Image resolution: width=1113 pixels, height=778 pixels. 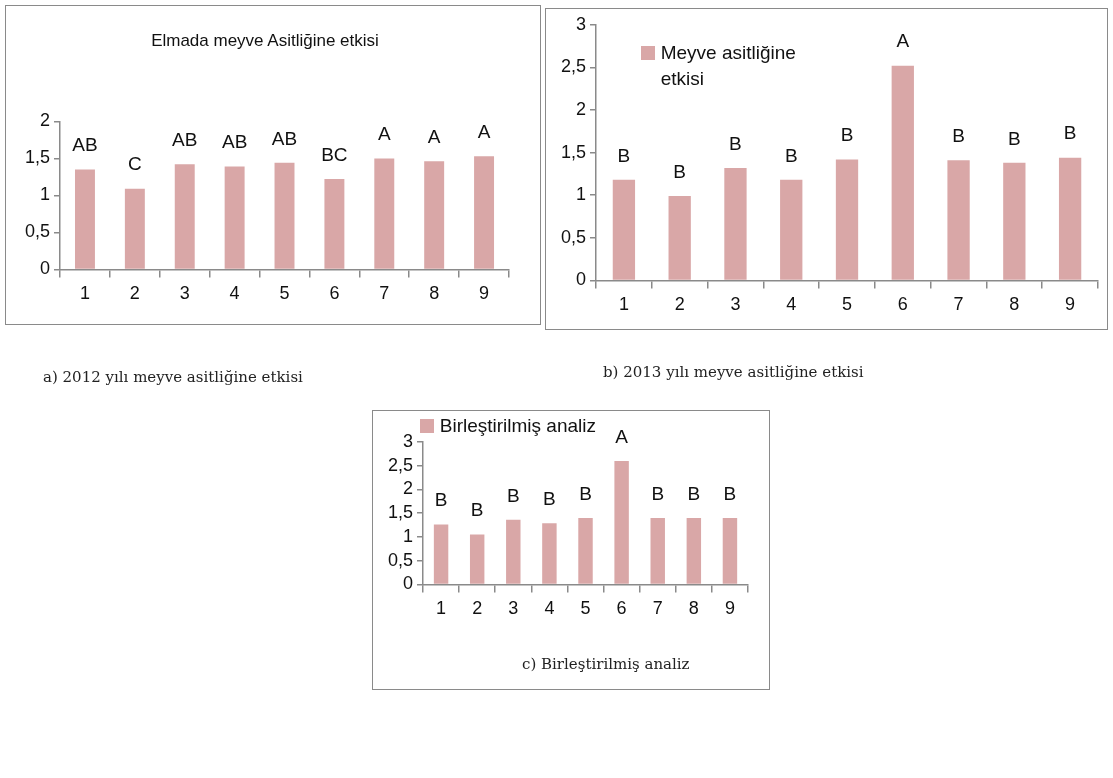 What do you see at coordinates (517, 425) in the screenshot?
I see `legend-label: Birleştirilmiş analiz` at bounding box center [517, 425].